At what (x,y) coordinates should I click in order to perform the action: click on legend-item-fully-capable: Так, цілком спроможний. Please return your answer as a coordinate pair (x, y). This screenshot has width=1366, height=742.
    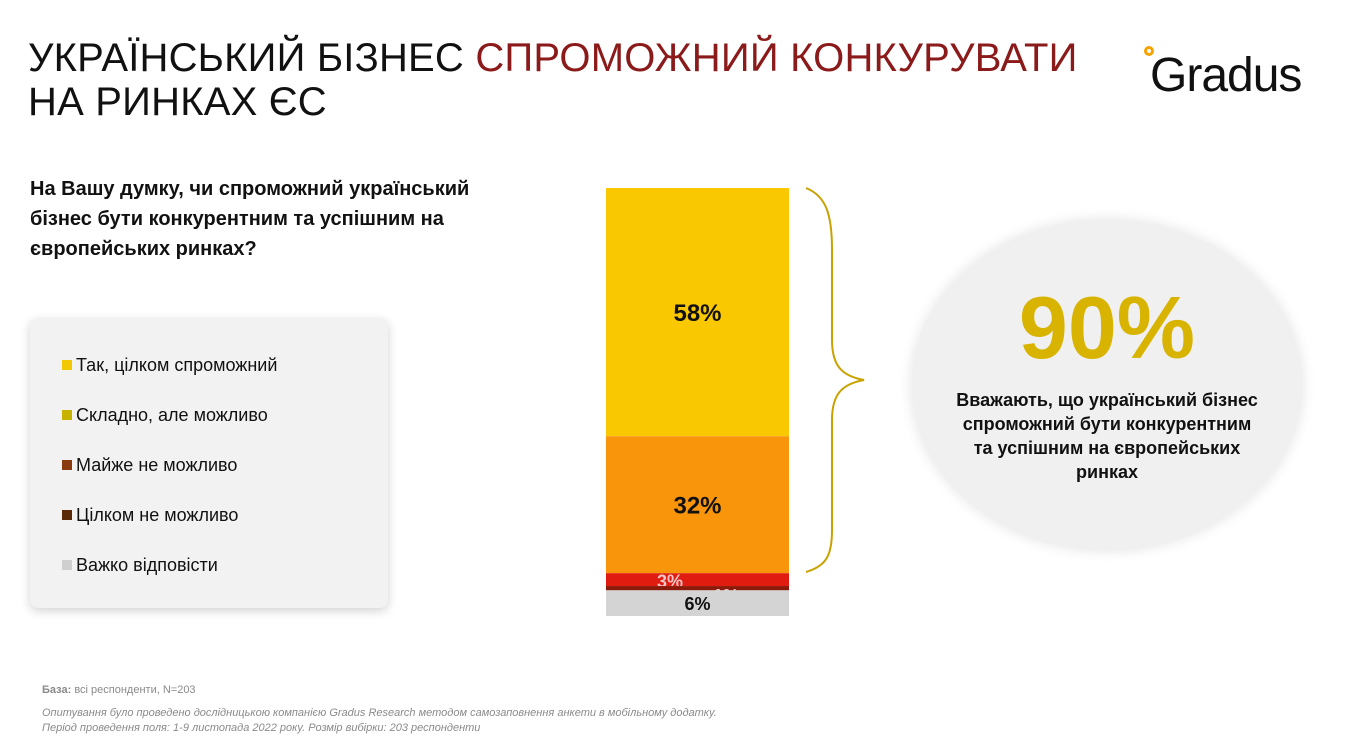
    Looking at the image, I should click on (170, 365).